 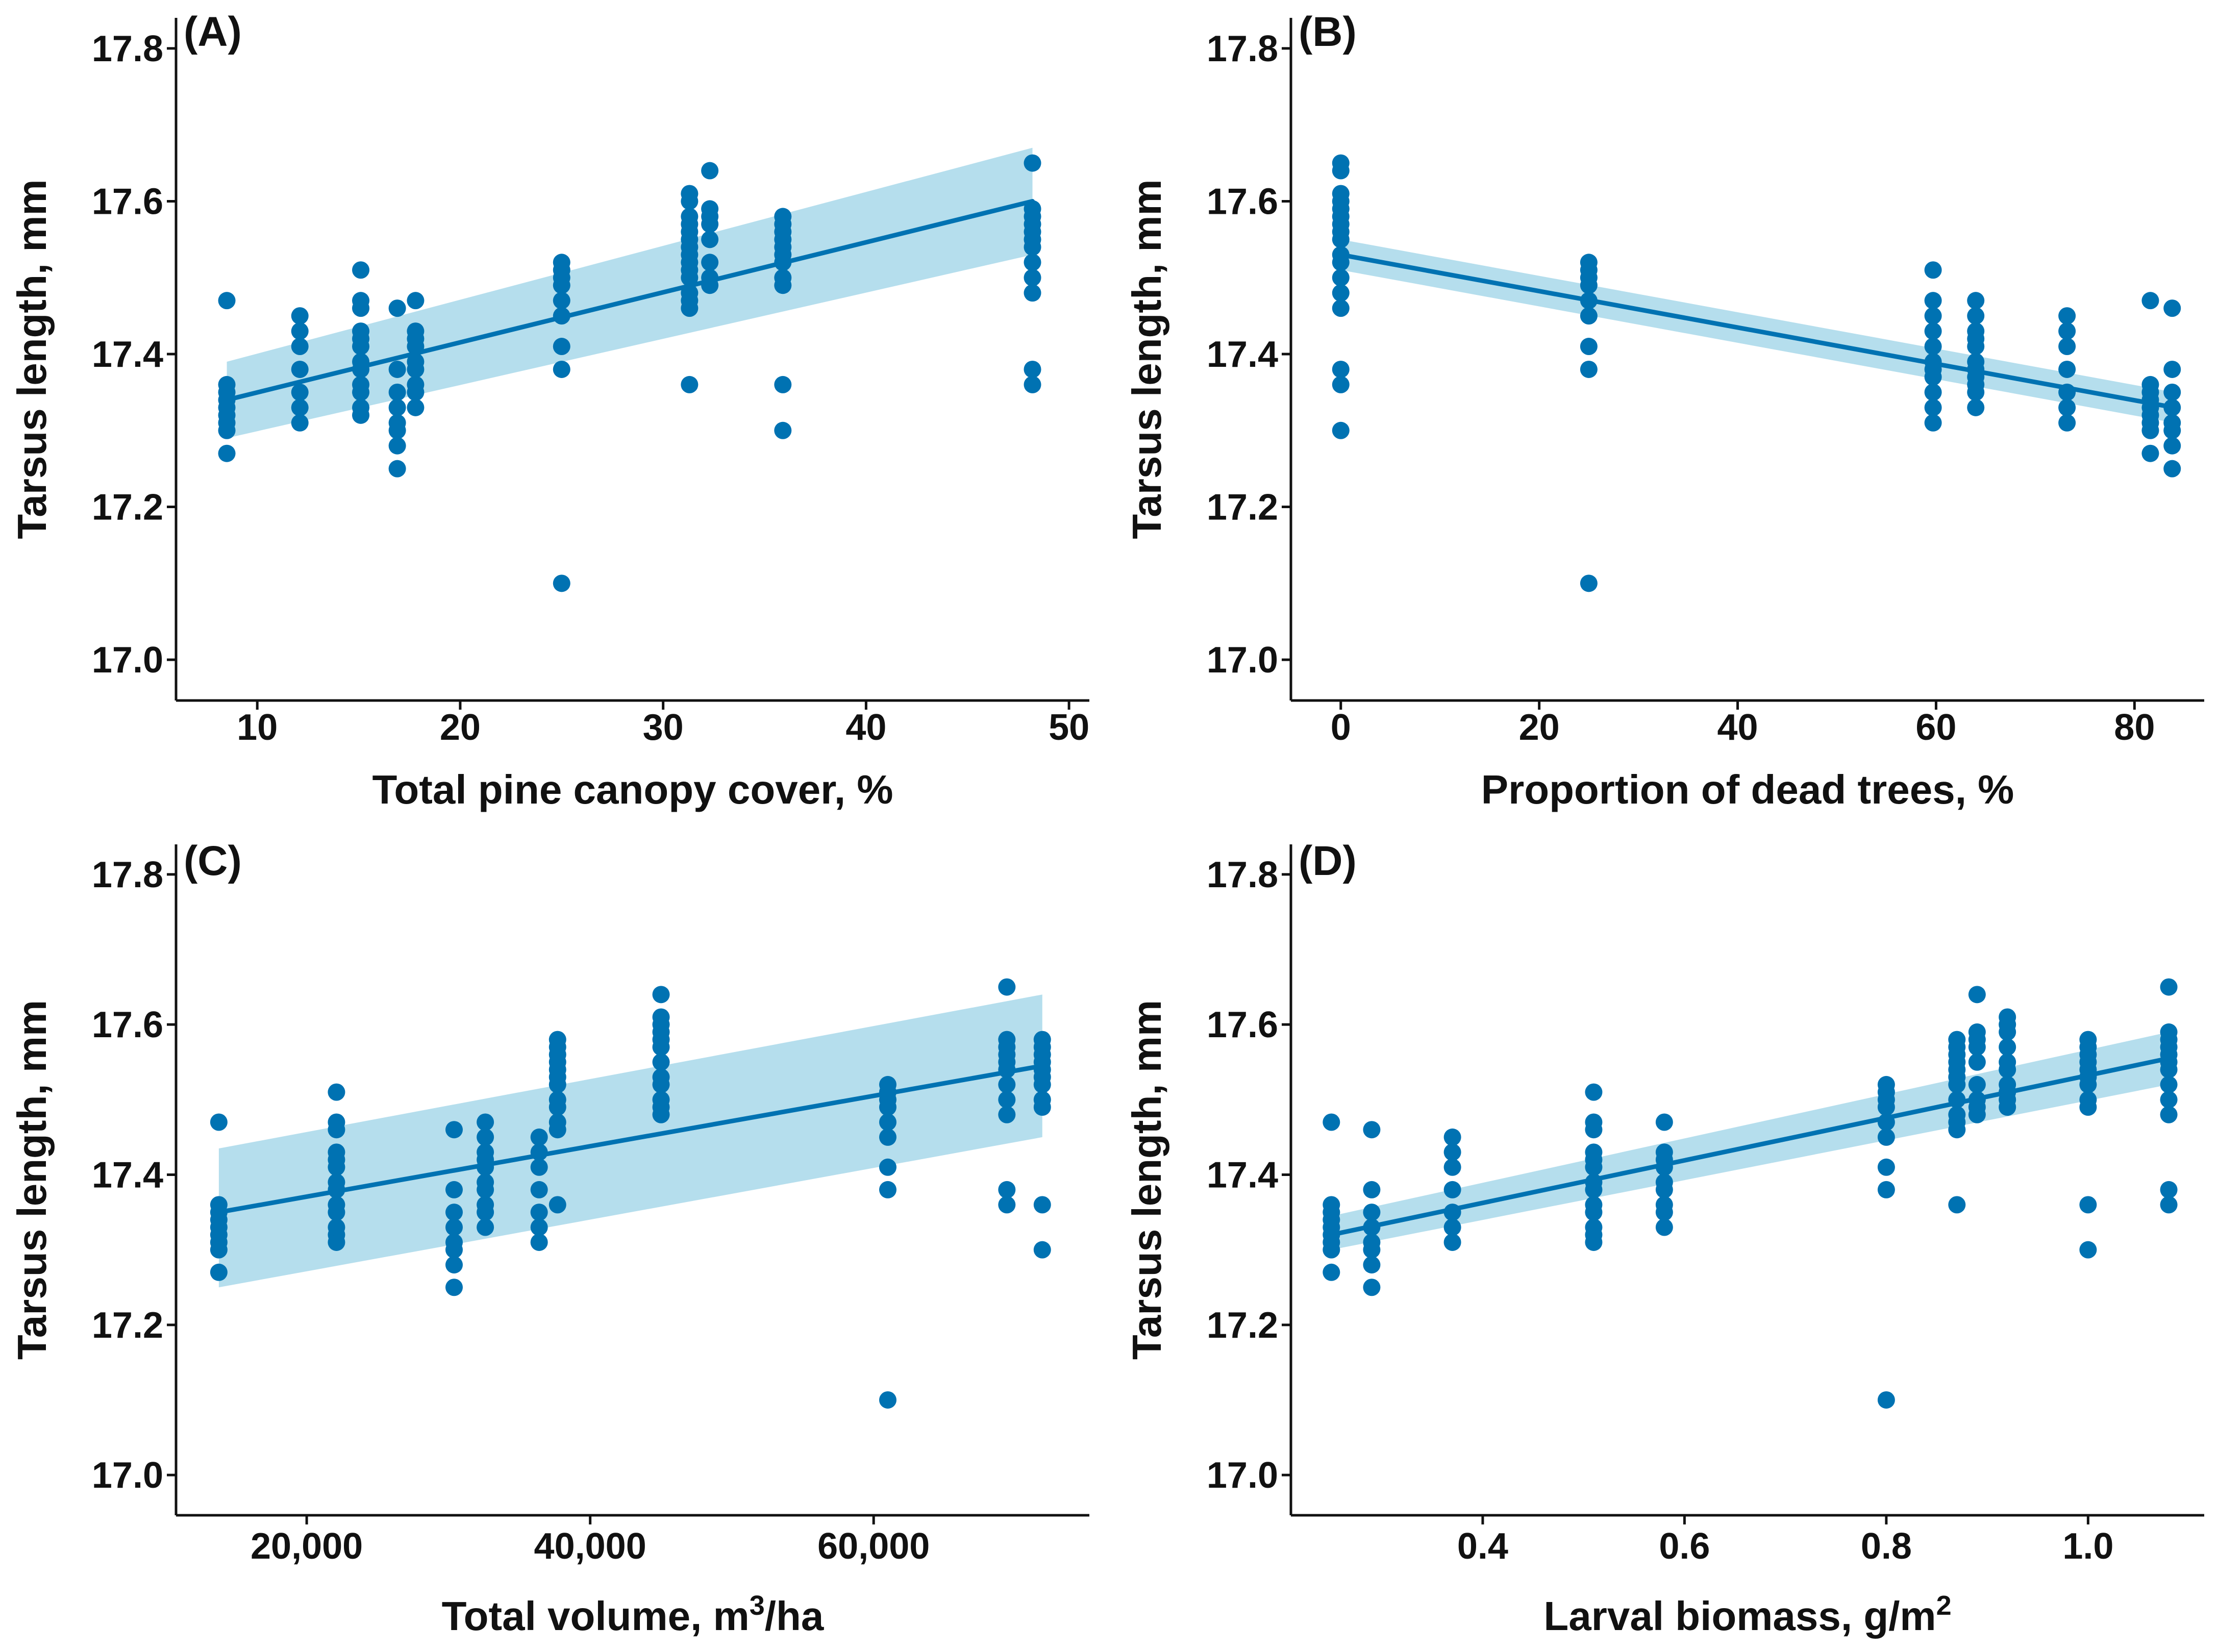 I want to click on panel-label: (B), so click(x=1328, y=32).